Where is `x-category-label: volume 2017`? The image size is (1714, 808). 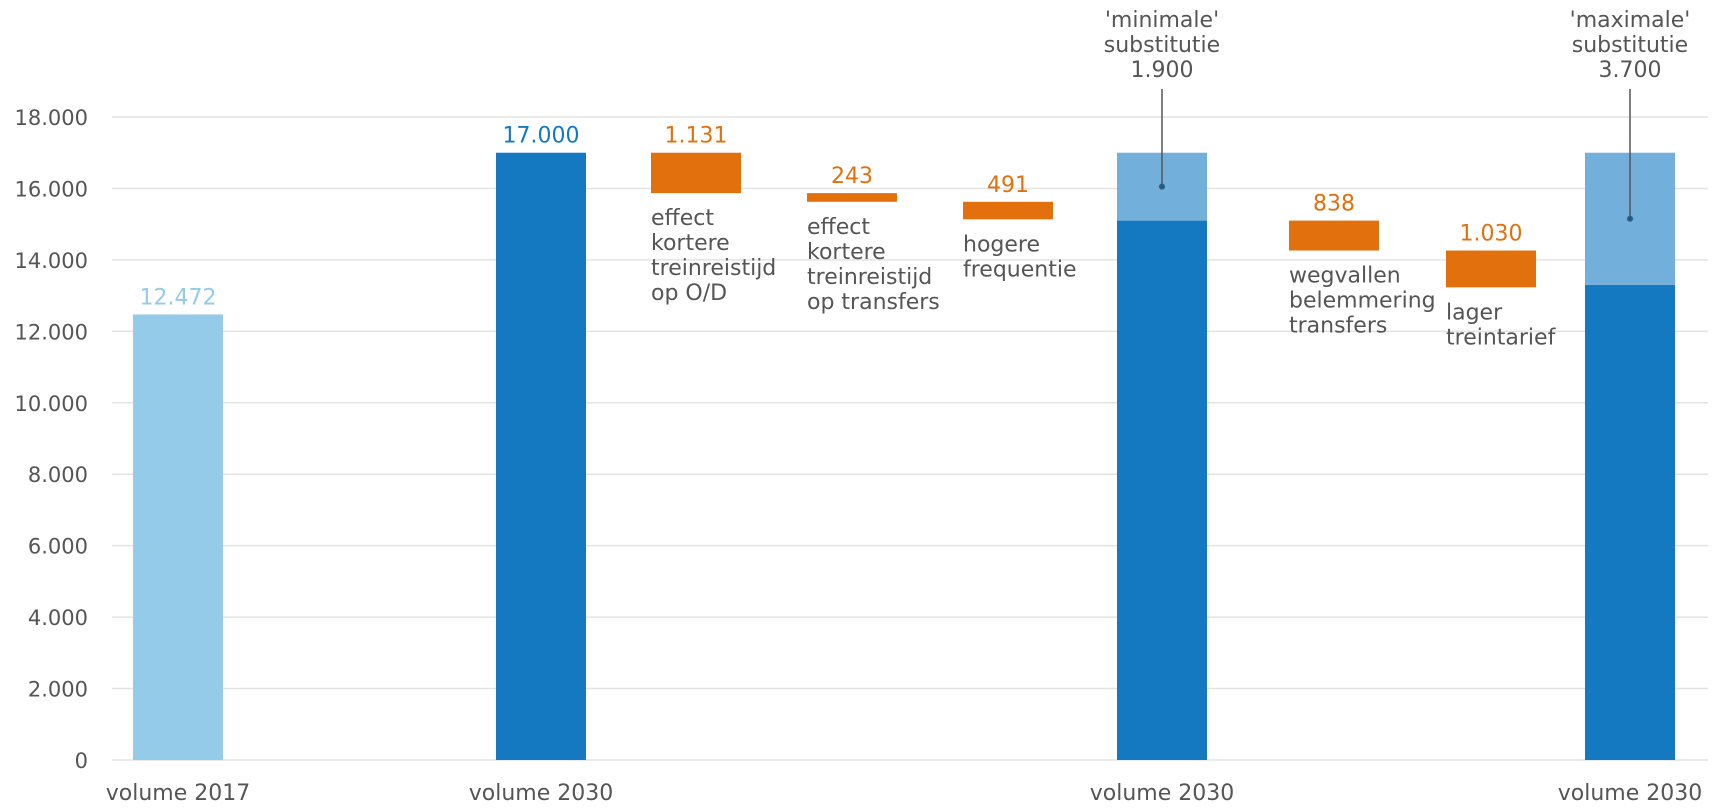 x-category-label: volume 2017 is located at coordinates (178, 793).